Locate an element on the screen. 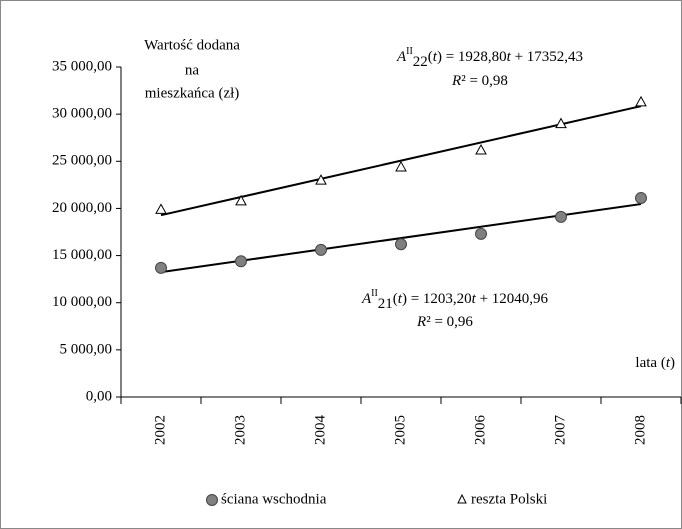 This screenshot has height=529, width=682. x-axis-title-part: t is located at coordinates (668, 363).